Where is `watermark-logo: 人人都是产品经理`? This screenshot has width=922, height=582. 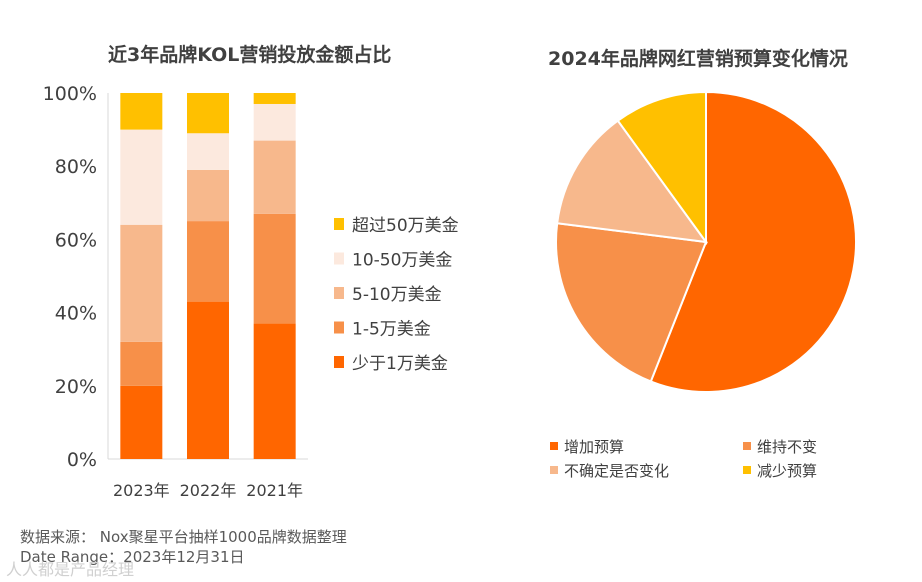
watermark-logo: 人人都是产品经理 is located at coordinates (70, 569).